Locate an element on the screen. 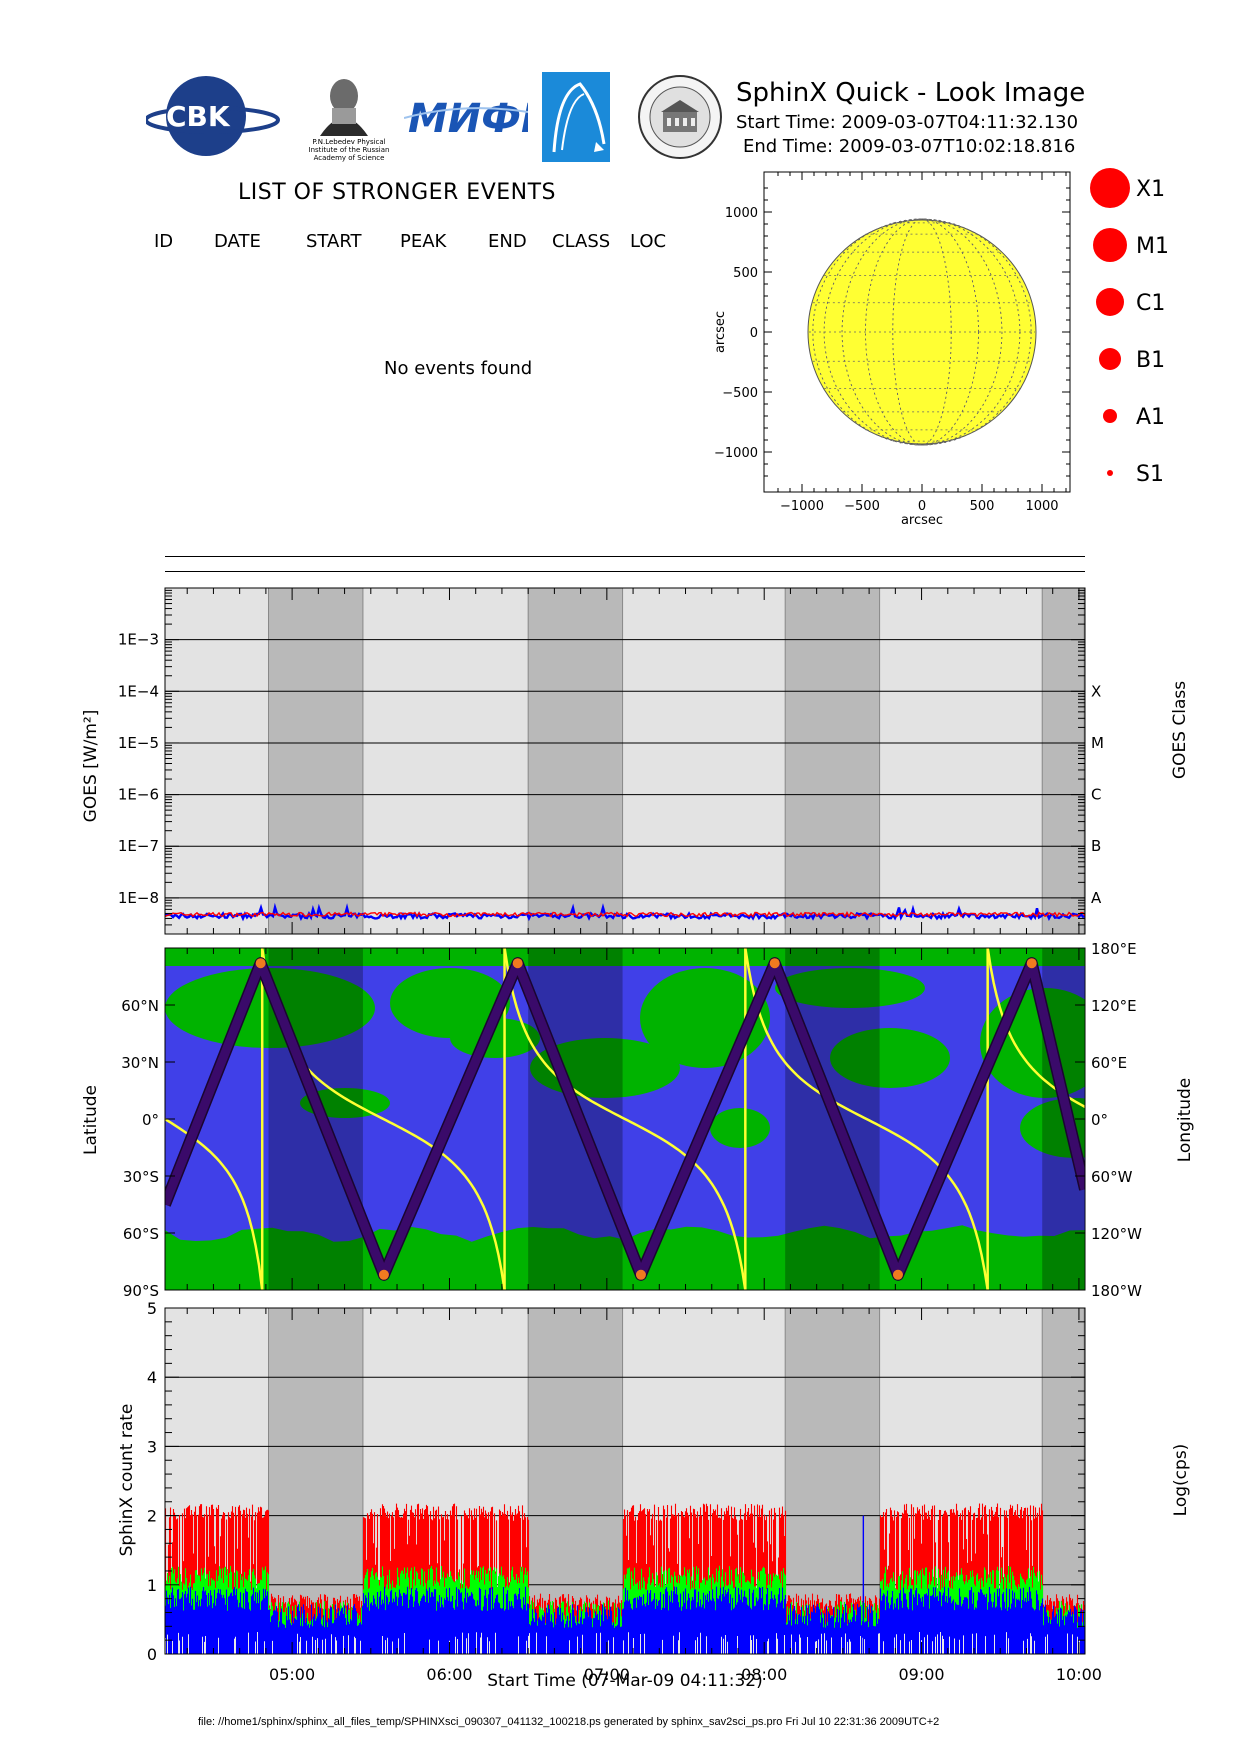 The image size is (1240, 1754). goes-y-tick-label: 1E−6 is located at coordinates (138, 795).